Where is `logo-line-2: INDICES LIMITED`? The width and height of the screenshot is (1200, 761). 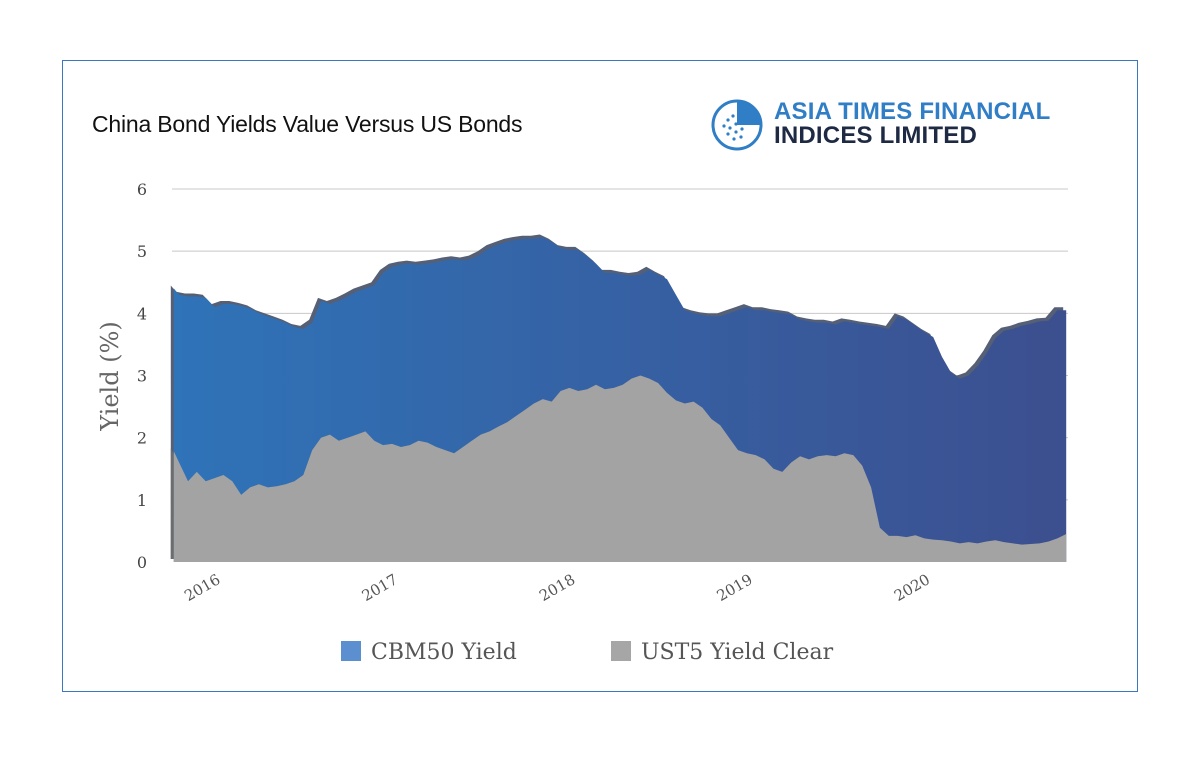 logo-line-2: INDICES LIMITED is located at coordinates (876, 135).